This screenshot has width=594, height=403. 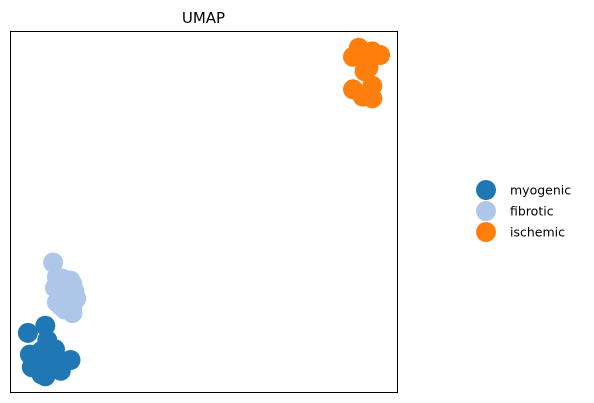 I want to click on legend-marker-ischemic, so click(x=486, y=232).